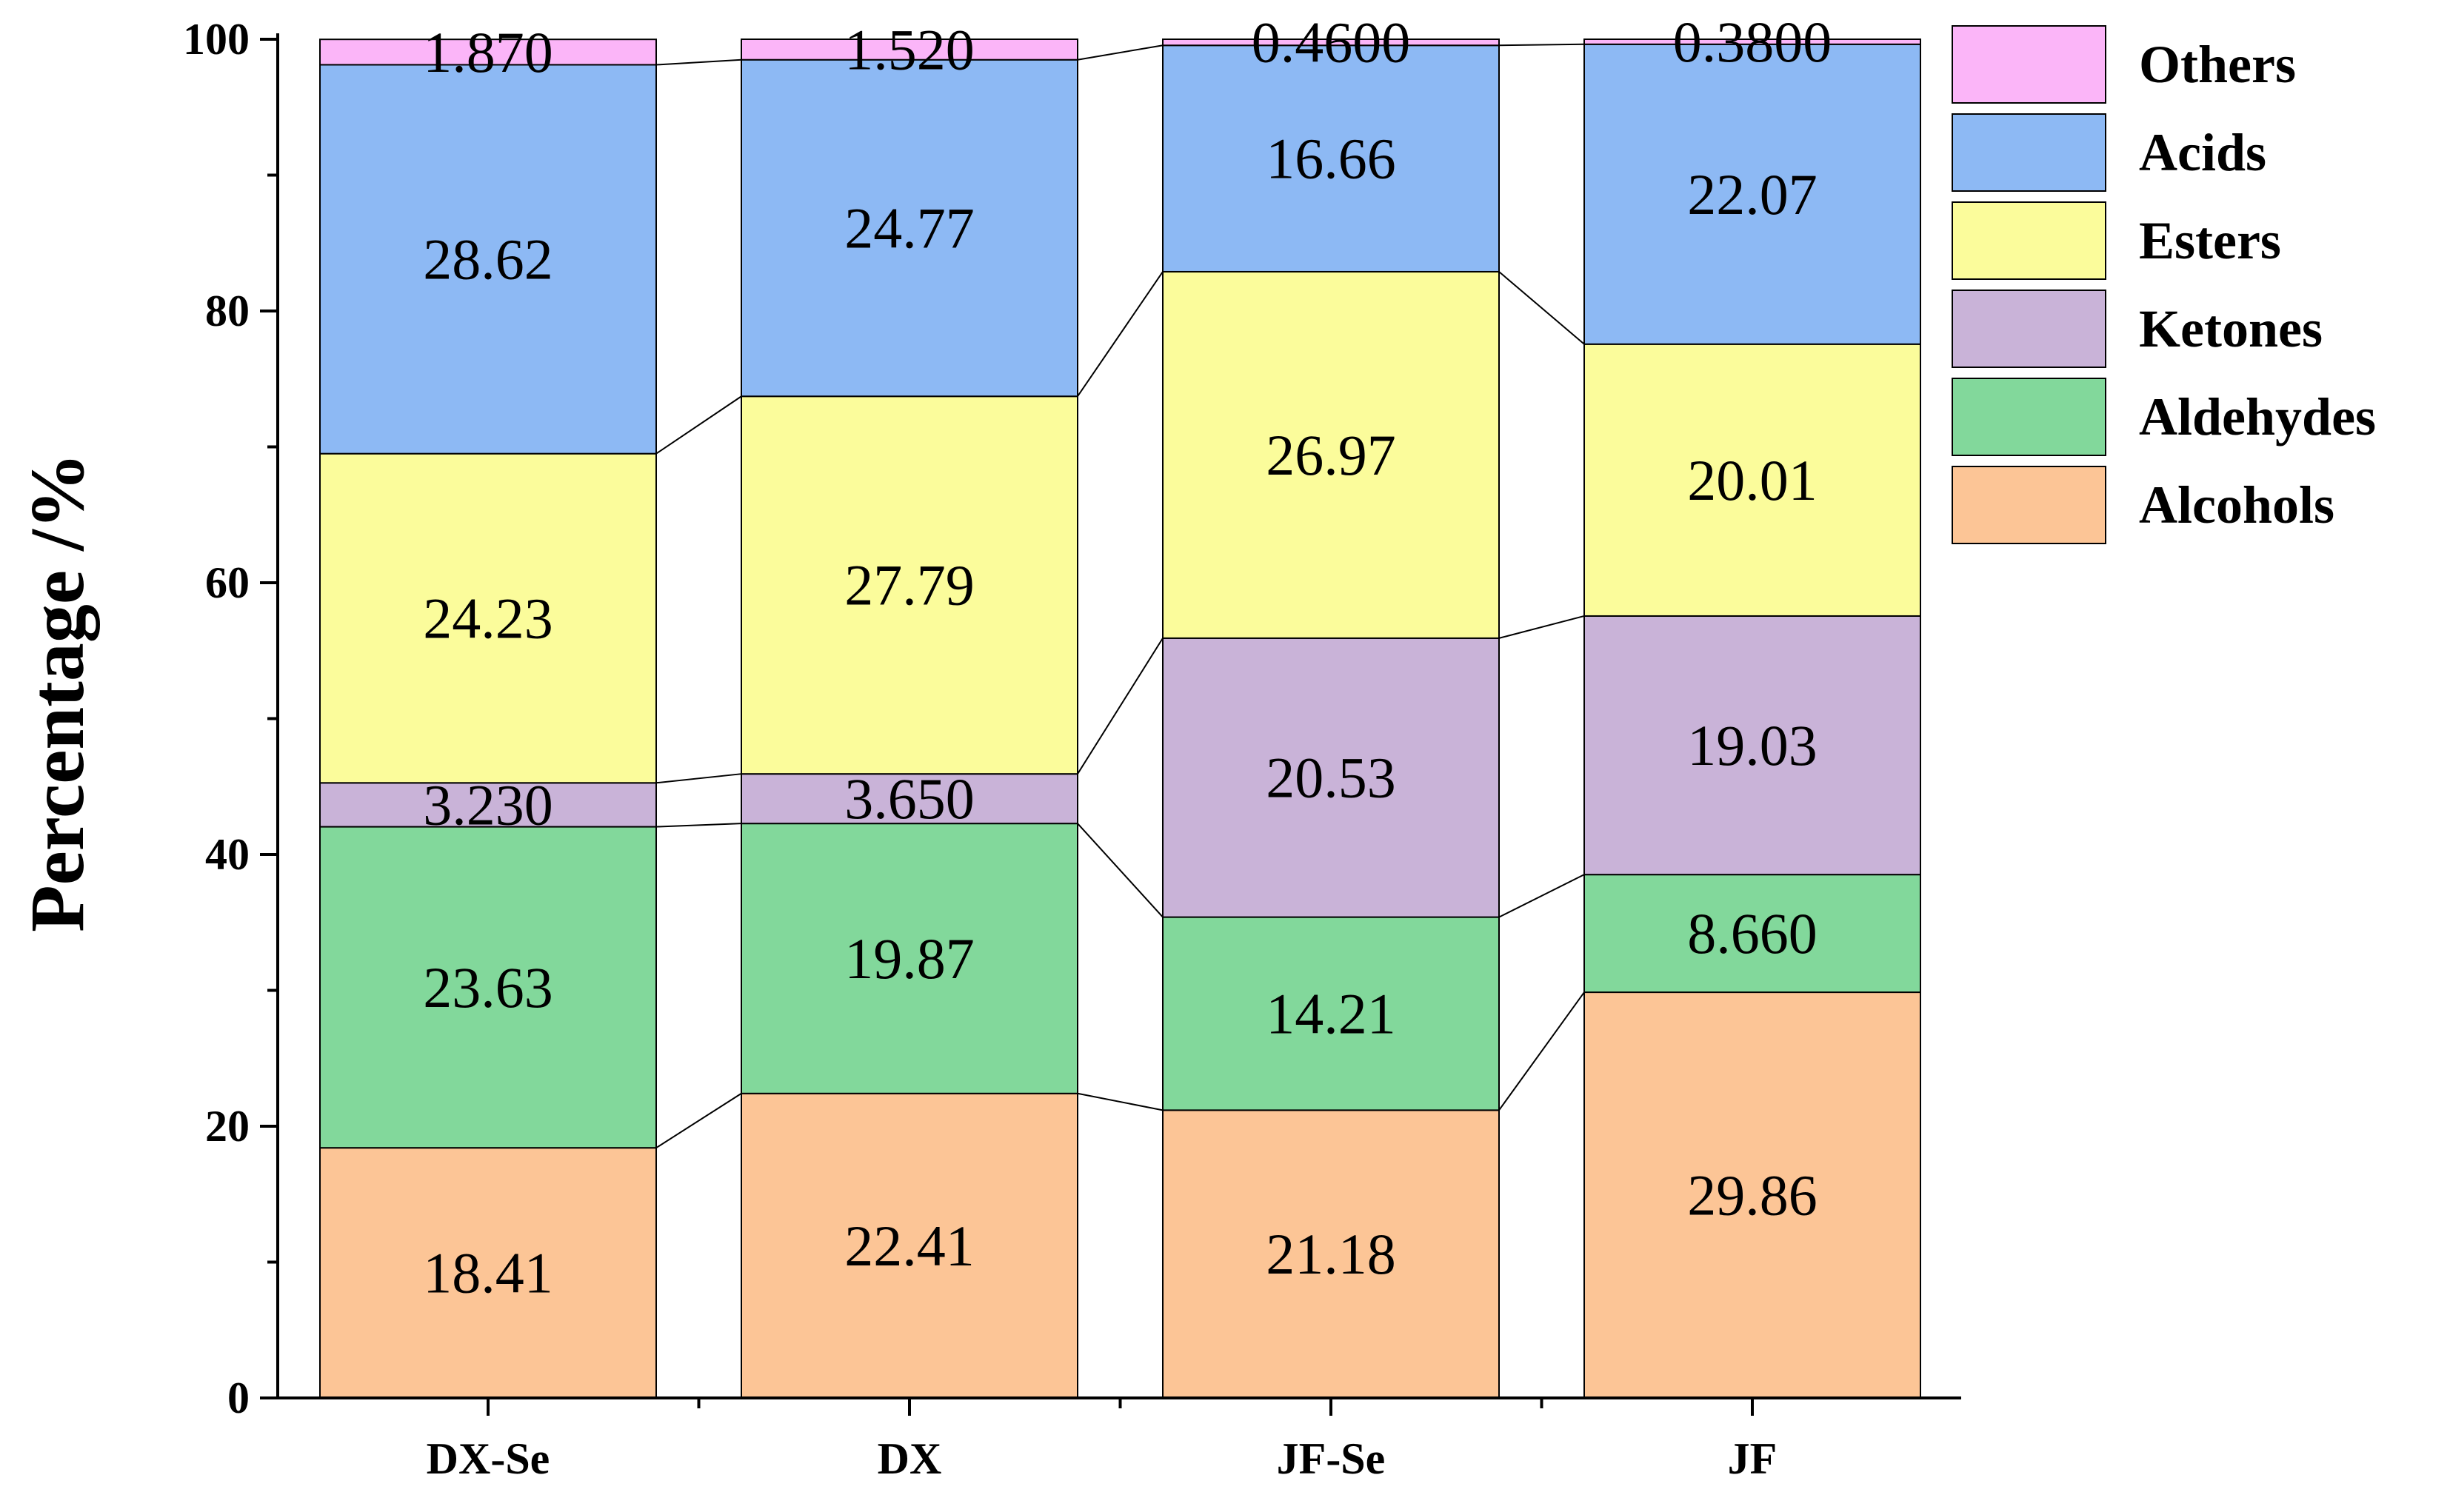  I want to click on data-label-acids-jf: 22.07, so click(1752, 194).